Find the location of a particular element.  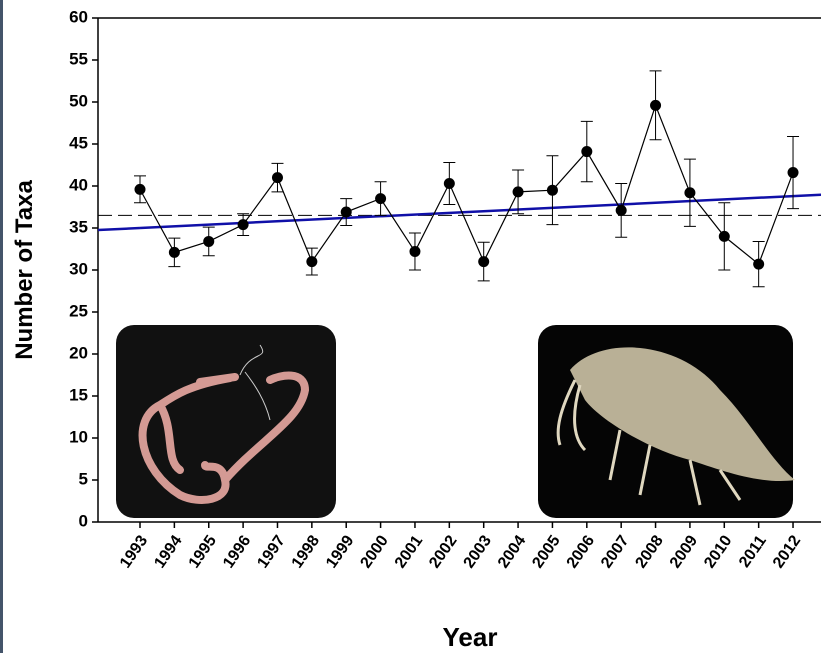

x-tick-label: 2005 is located at coordinates (546, 551).